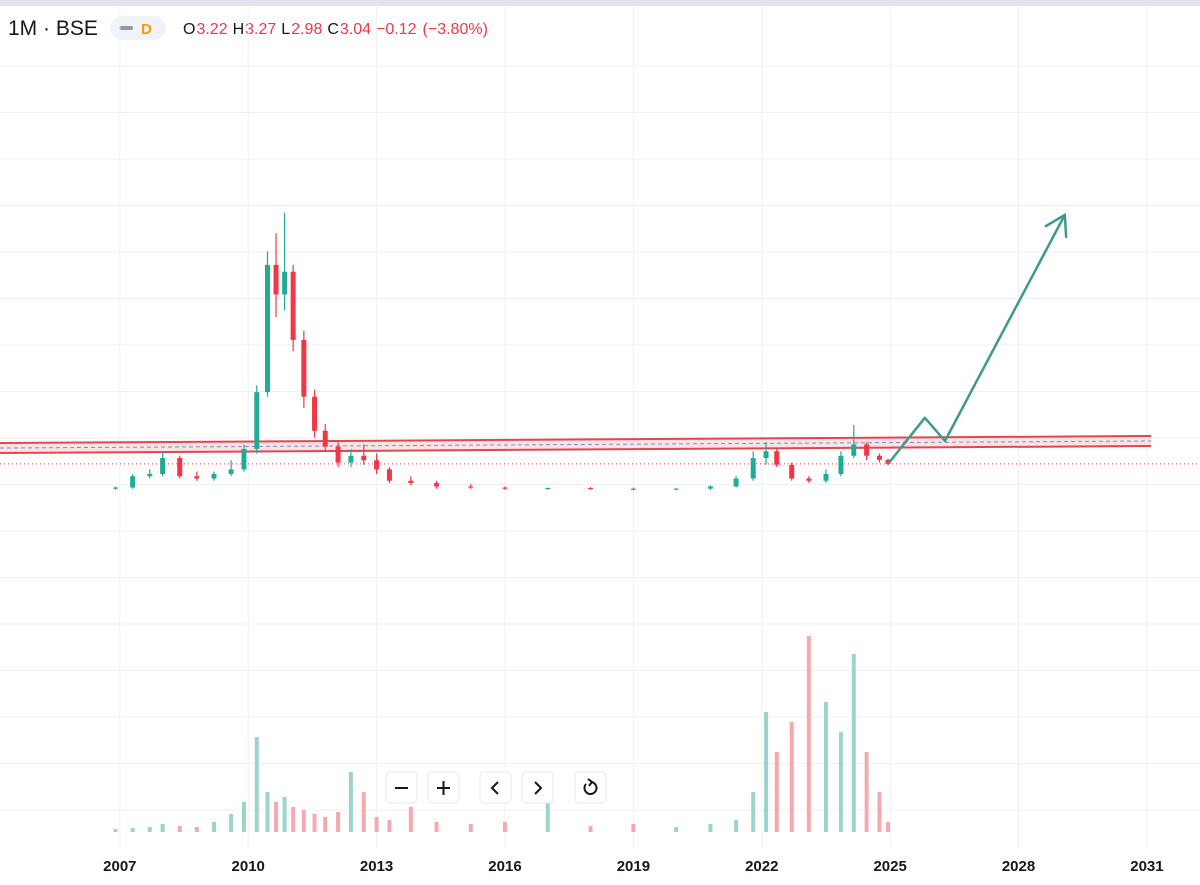 This screenshot has height=885, width=1200. What do you see at coordinates (248, 866) in the screenshot?
I see `x-tick-label: 2010` at bounding box center [248, 866].